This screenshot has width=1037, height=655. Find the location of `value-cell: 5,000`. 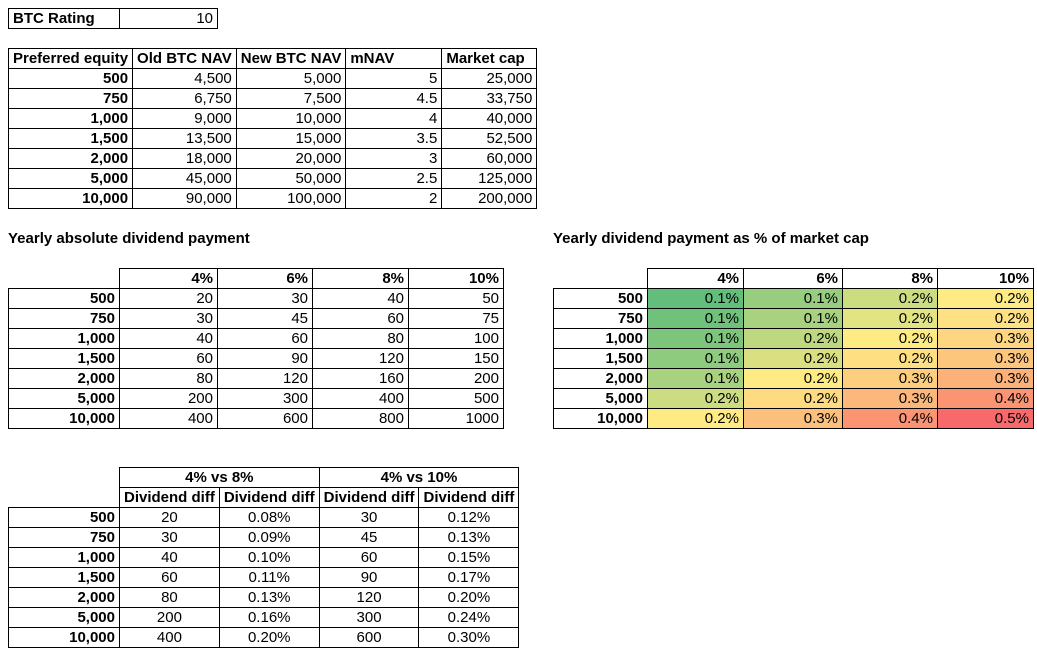

value-cell: 5,000 is located at coordinates (291, 78).